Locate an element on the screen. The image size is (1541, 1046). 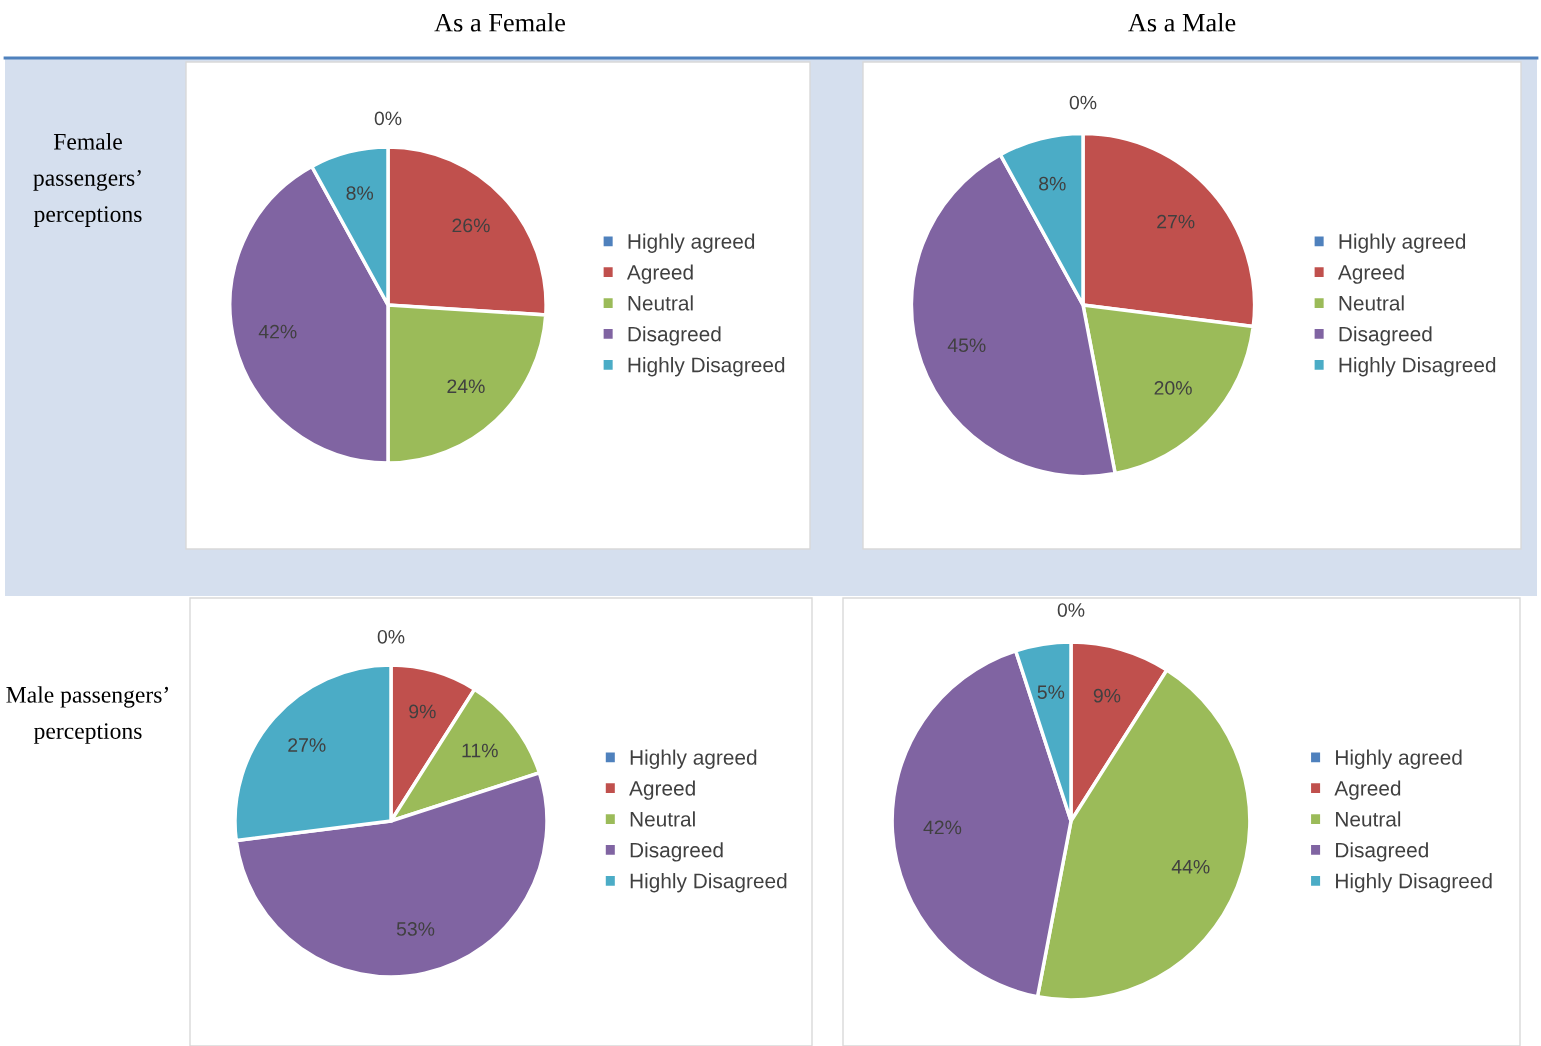
chart-title: As a Female is located at coordinates (500, 22).